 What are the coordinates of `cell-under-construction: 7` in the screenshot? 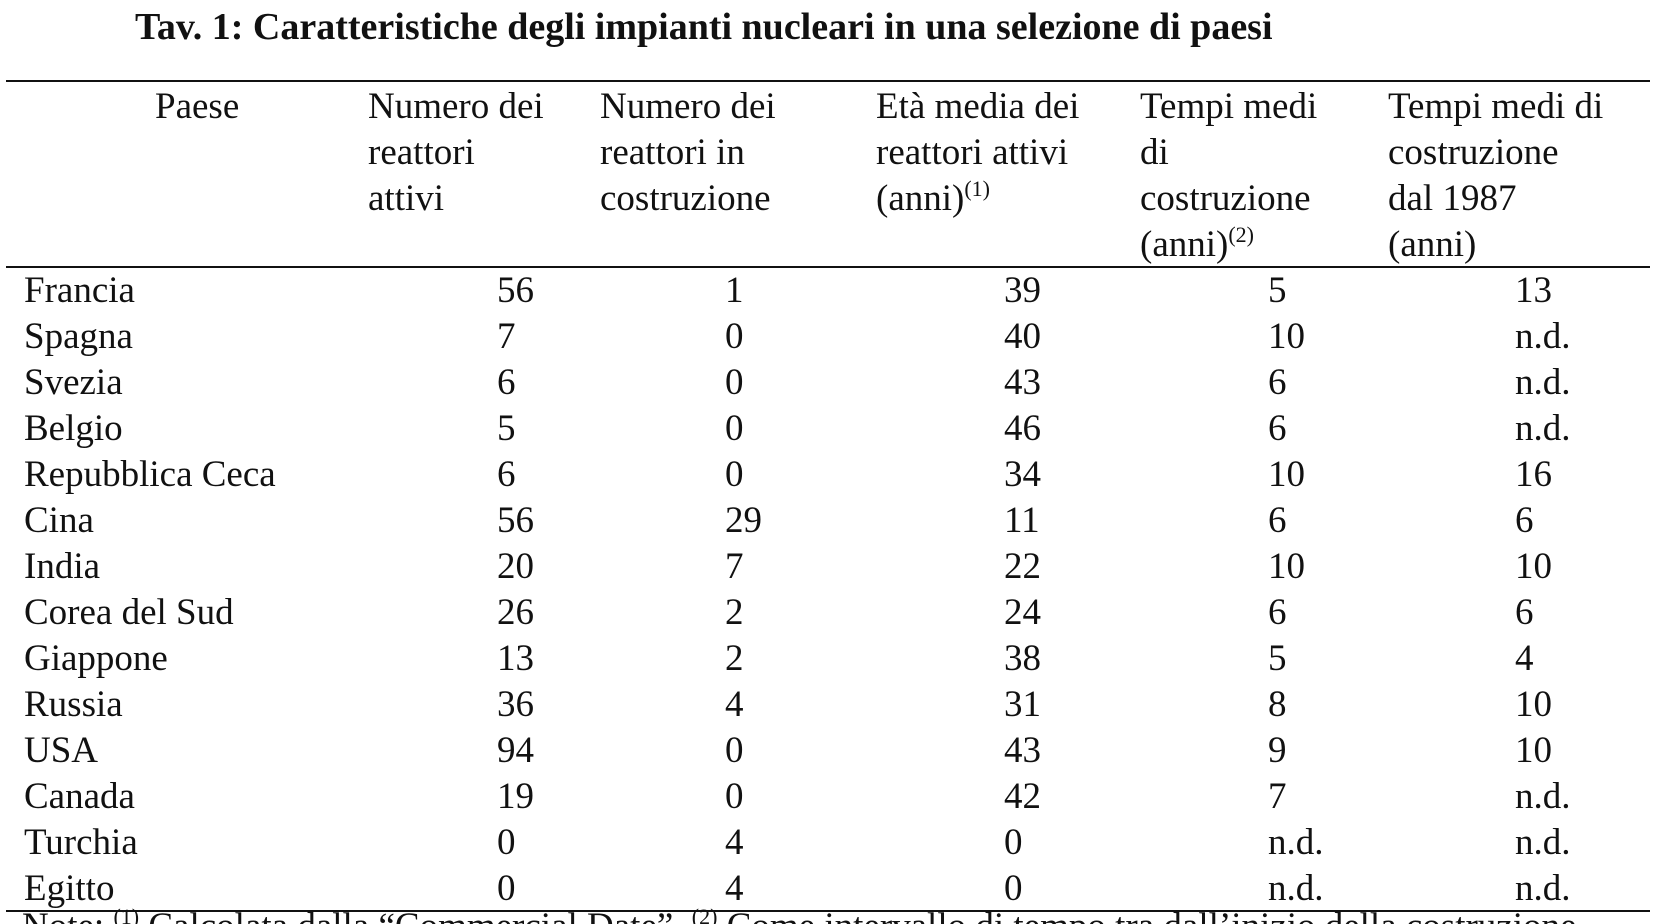 It's located at (734, 566).